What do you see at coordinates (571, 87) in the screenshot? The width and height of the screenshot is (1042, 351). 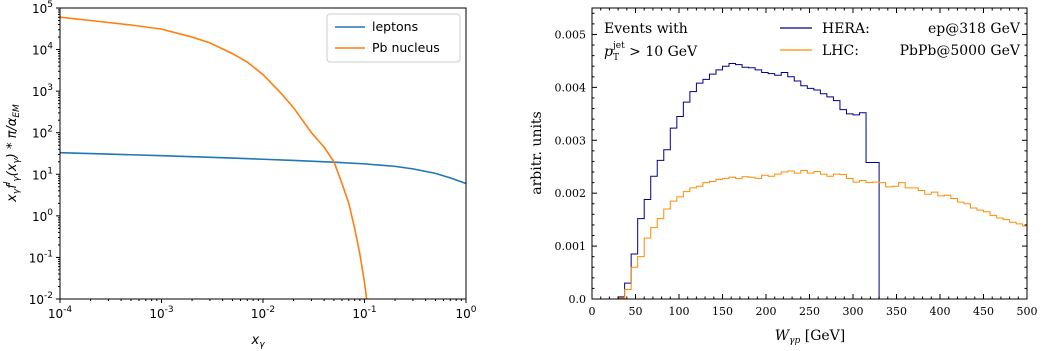 I see `right-y-tick-label: 0.004` at bounding box center [571, 87].